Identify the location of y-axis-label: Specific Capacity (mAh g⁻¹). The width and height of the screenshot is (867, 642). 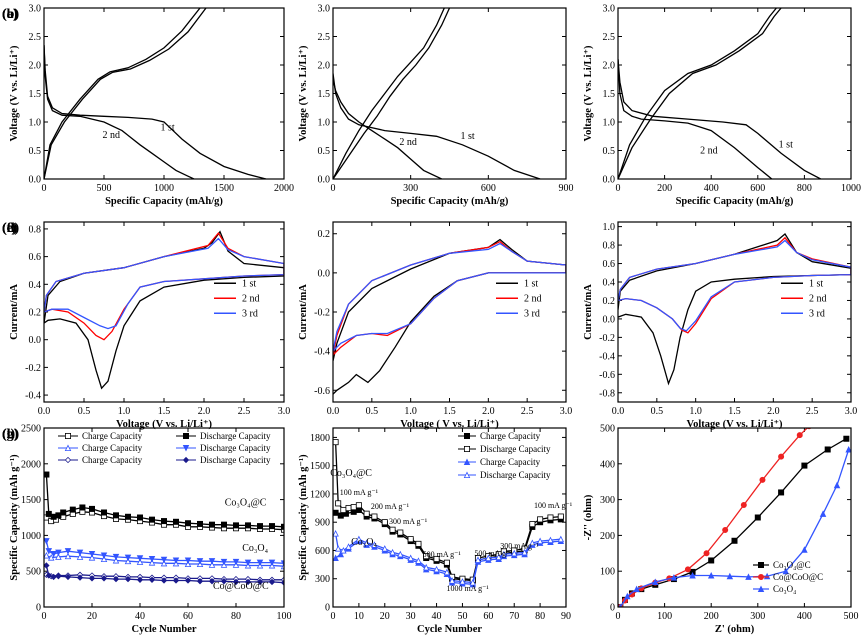
(14, 517).